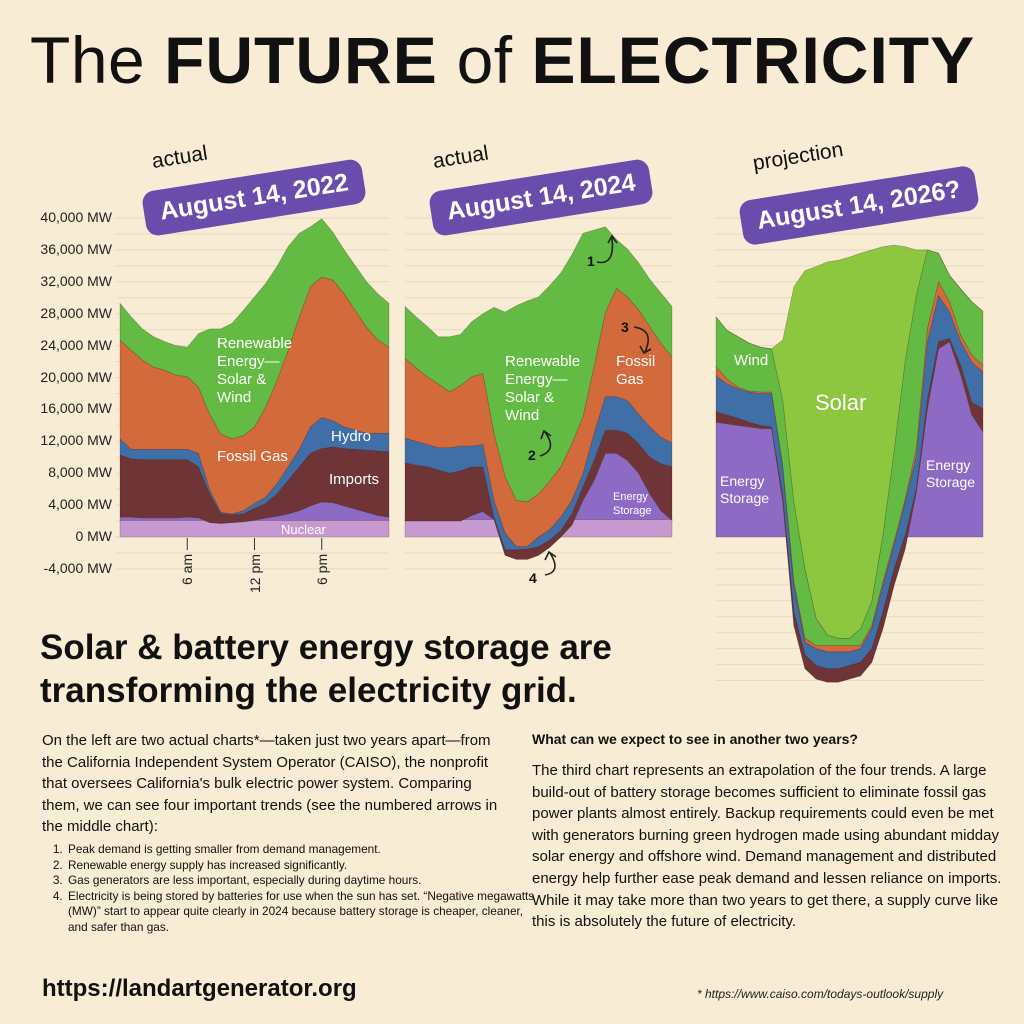  Describe the element at coordinates (199, 988) in the screenshot. I see `website-link: https://landartgenerator.org` at that location.